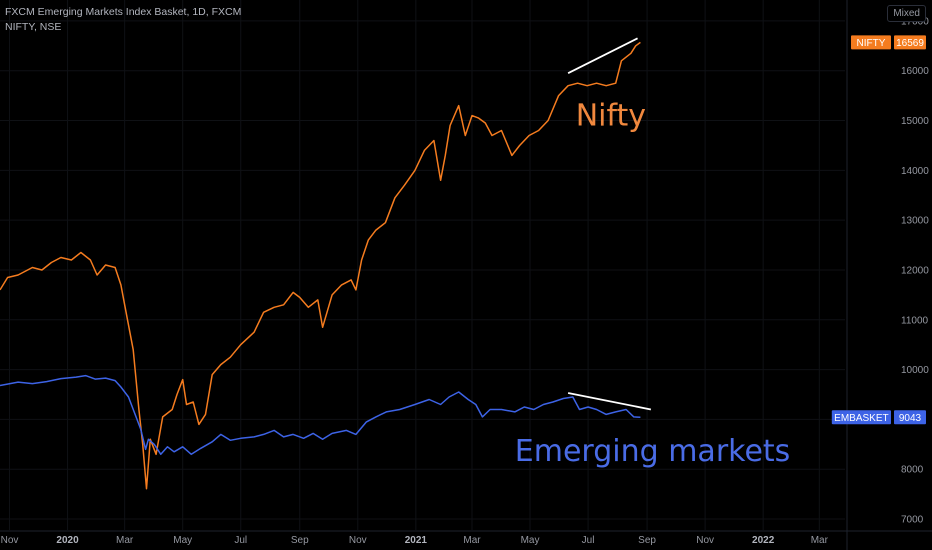 Image resolution: width=932 pixels, height=550 pixels. Describe the element at coordinates (878, 230) in the screenshot. I see `price-tags: NIFTY 16569 EMBASKET 9043` at that location.